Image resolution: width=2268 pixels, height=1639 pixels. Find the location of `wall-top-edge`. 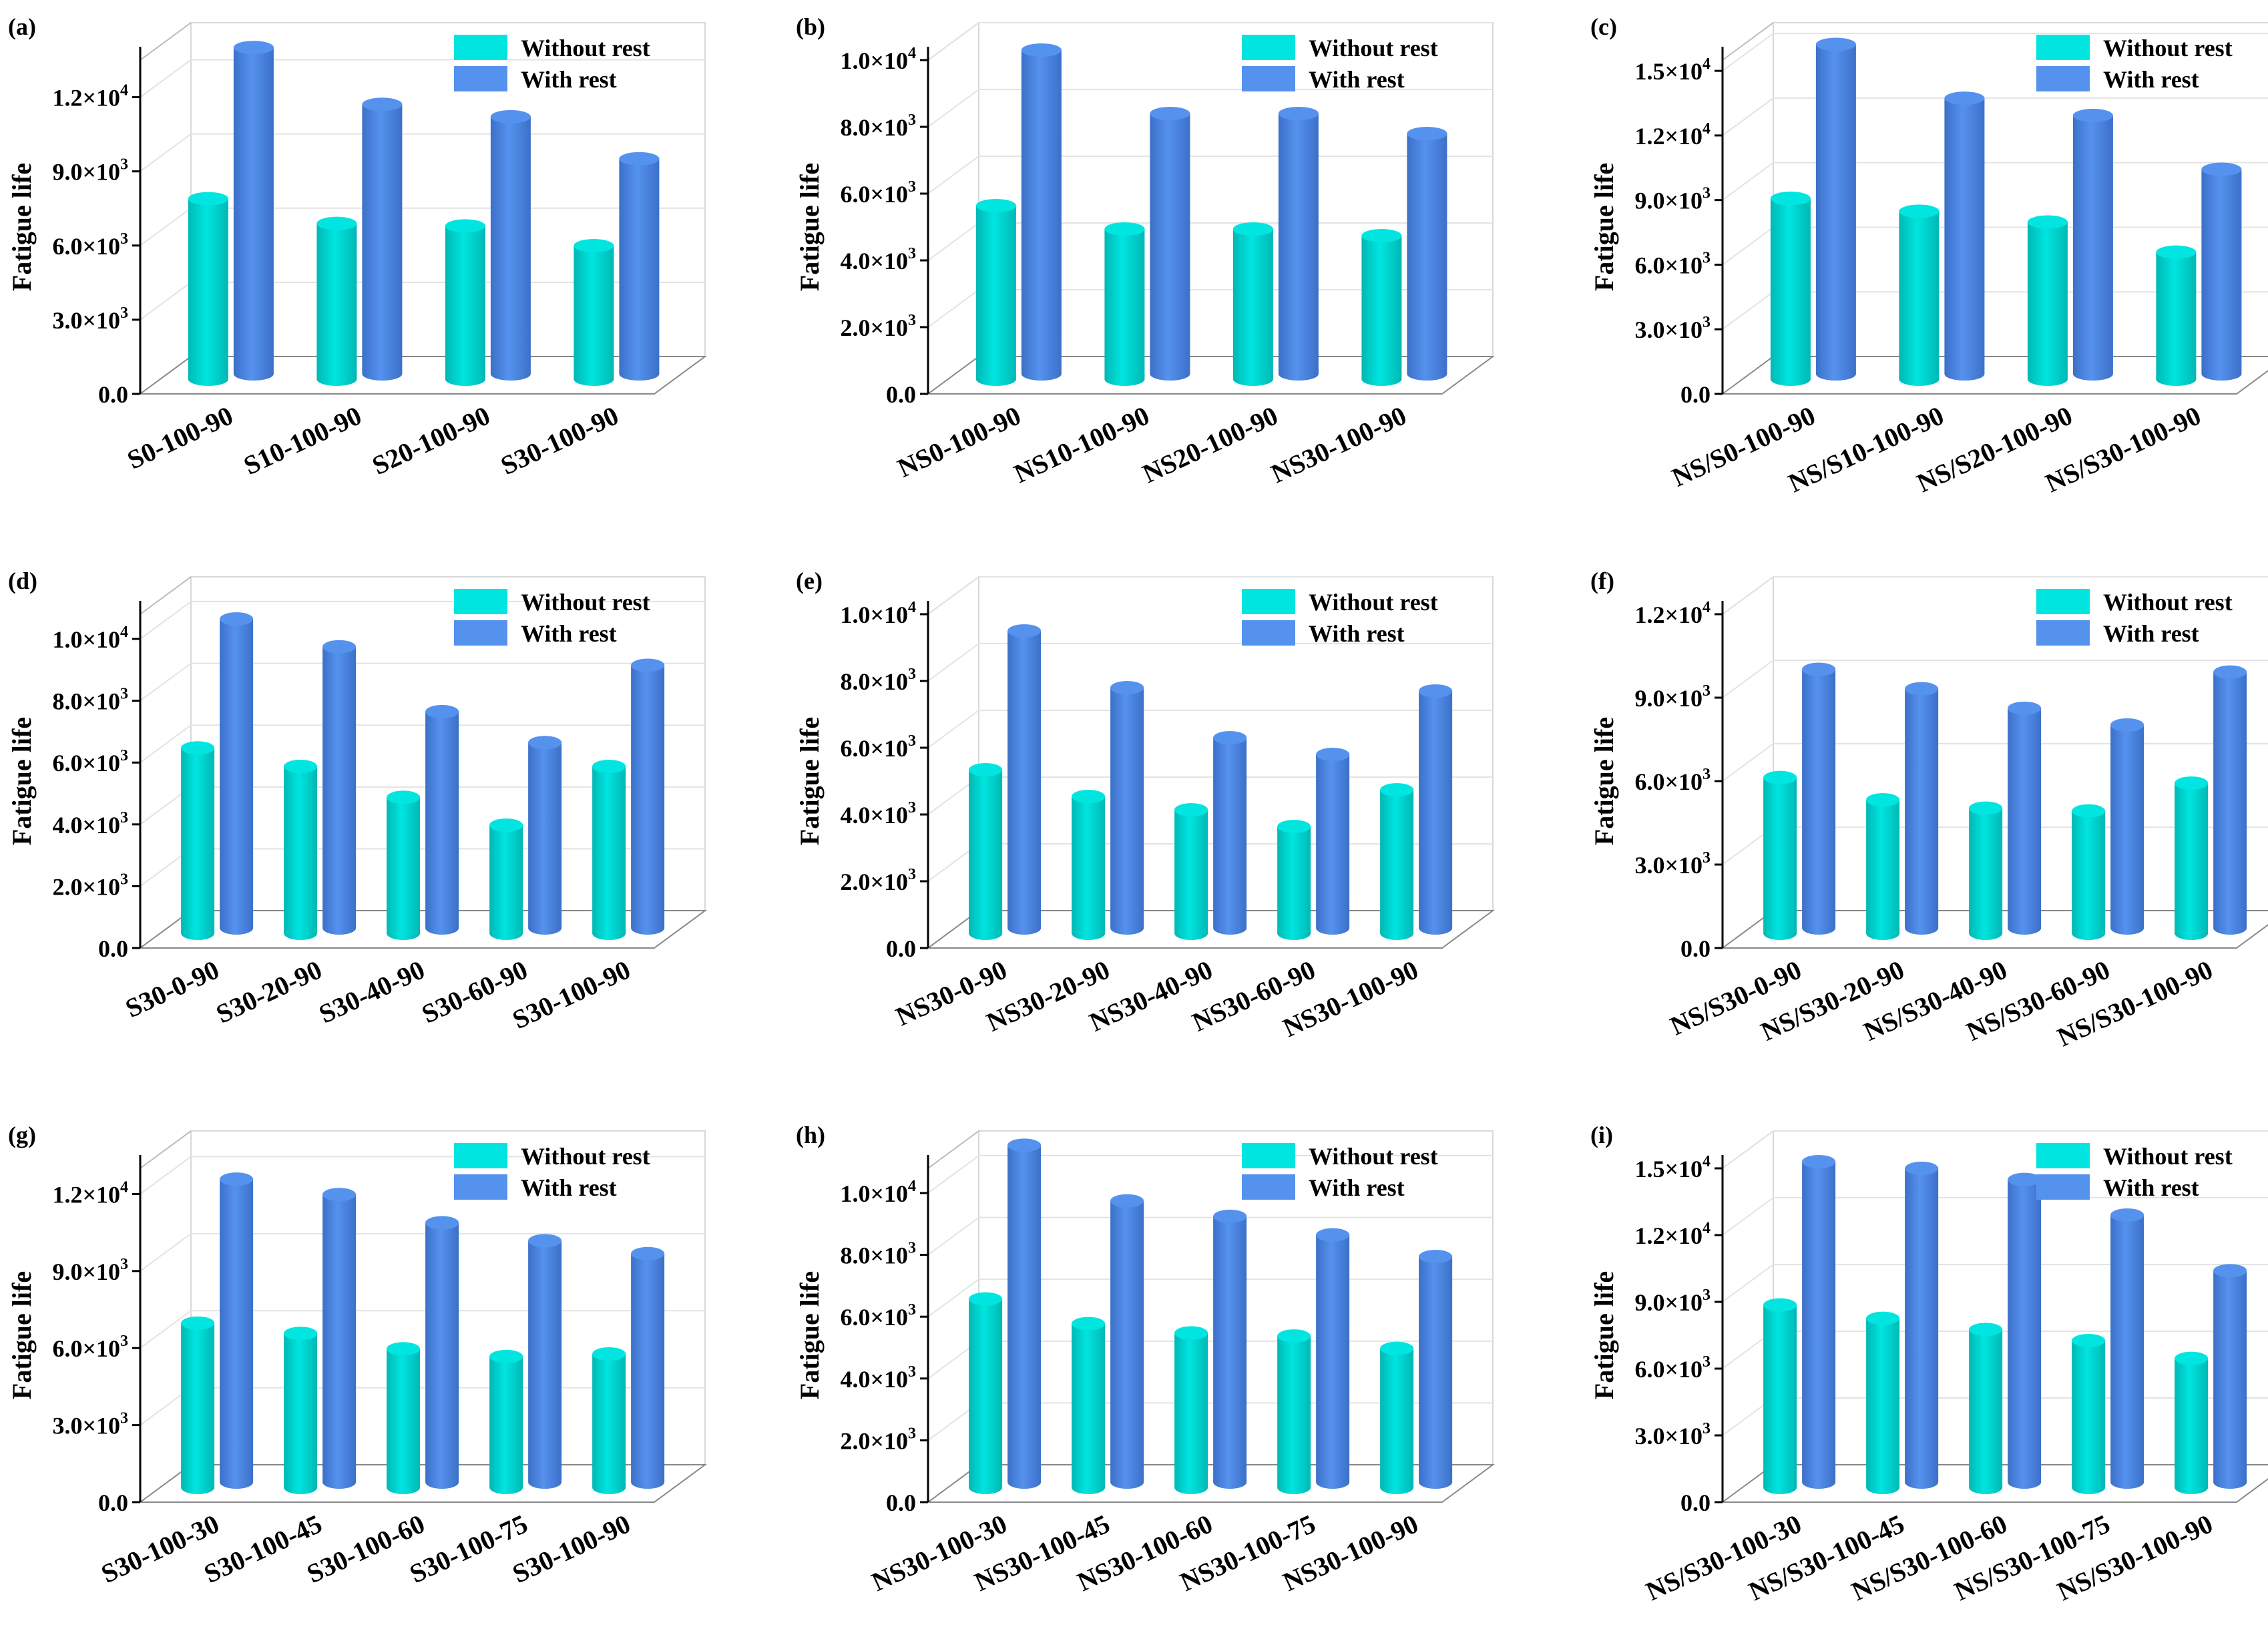

wall-top-edge is located at coordinates (166, 1149).